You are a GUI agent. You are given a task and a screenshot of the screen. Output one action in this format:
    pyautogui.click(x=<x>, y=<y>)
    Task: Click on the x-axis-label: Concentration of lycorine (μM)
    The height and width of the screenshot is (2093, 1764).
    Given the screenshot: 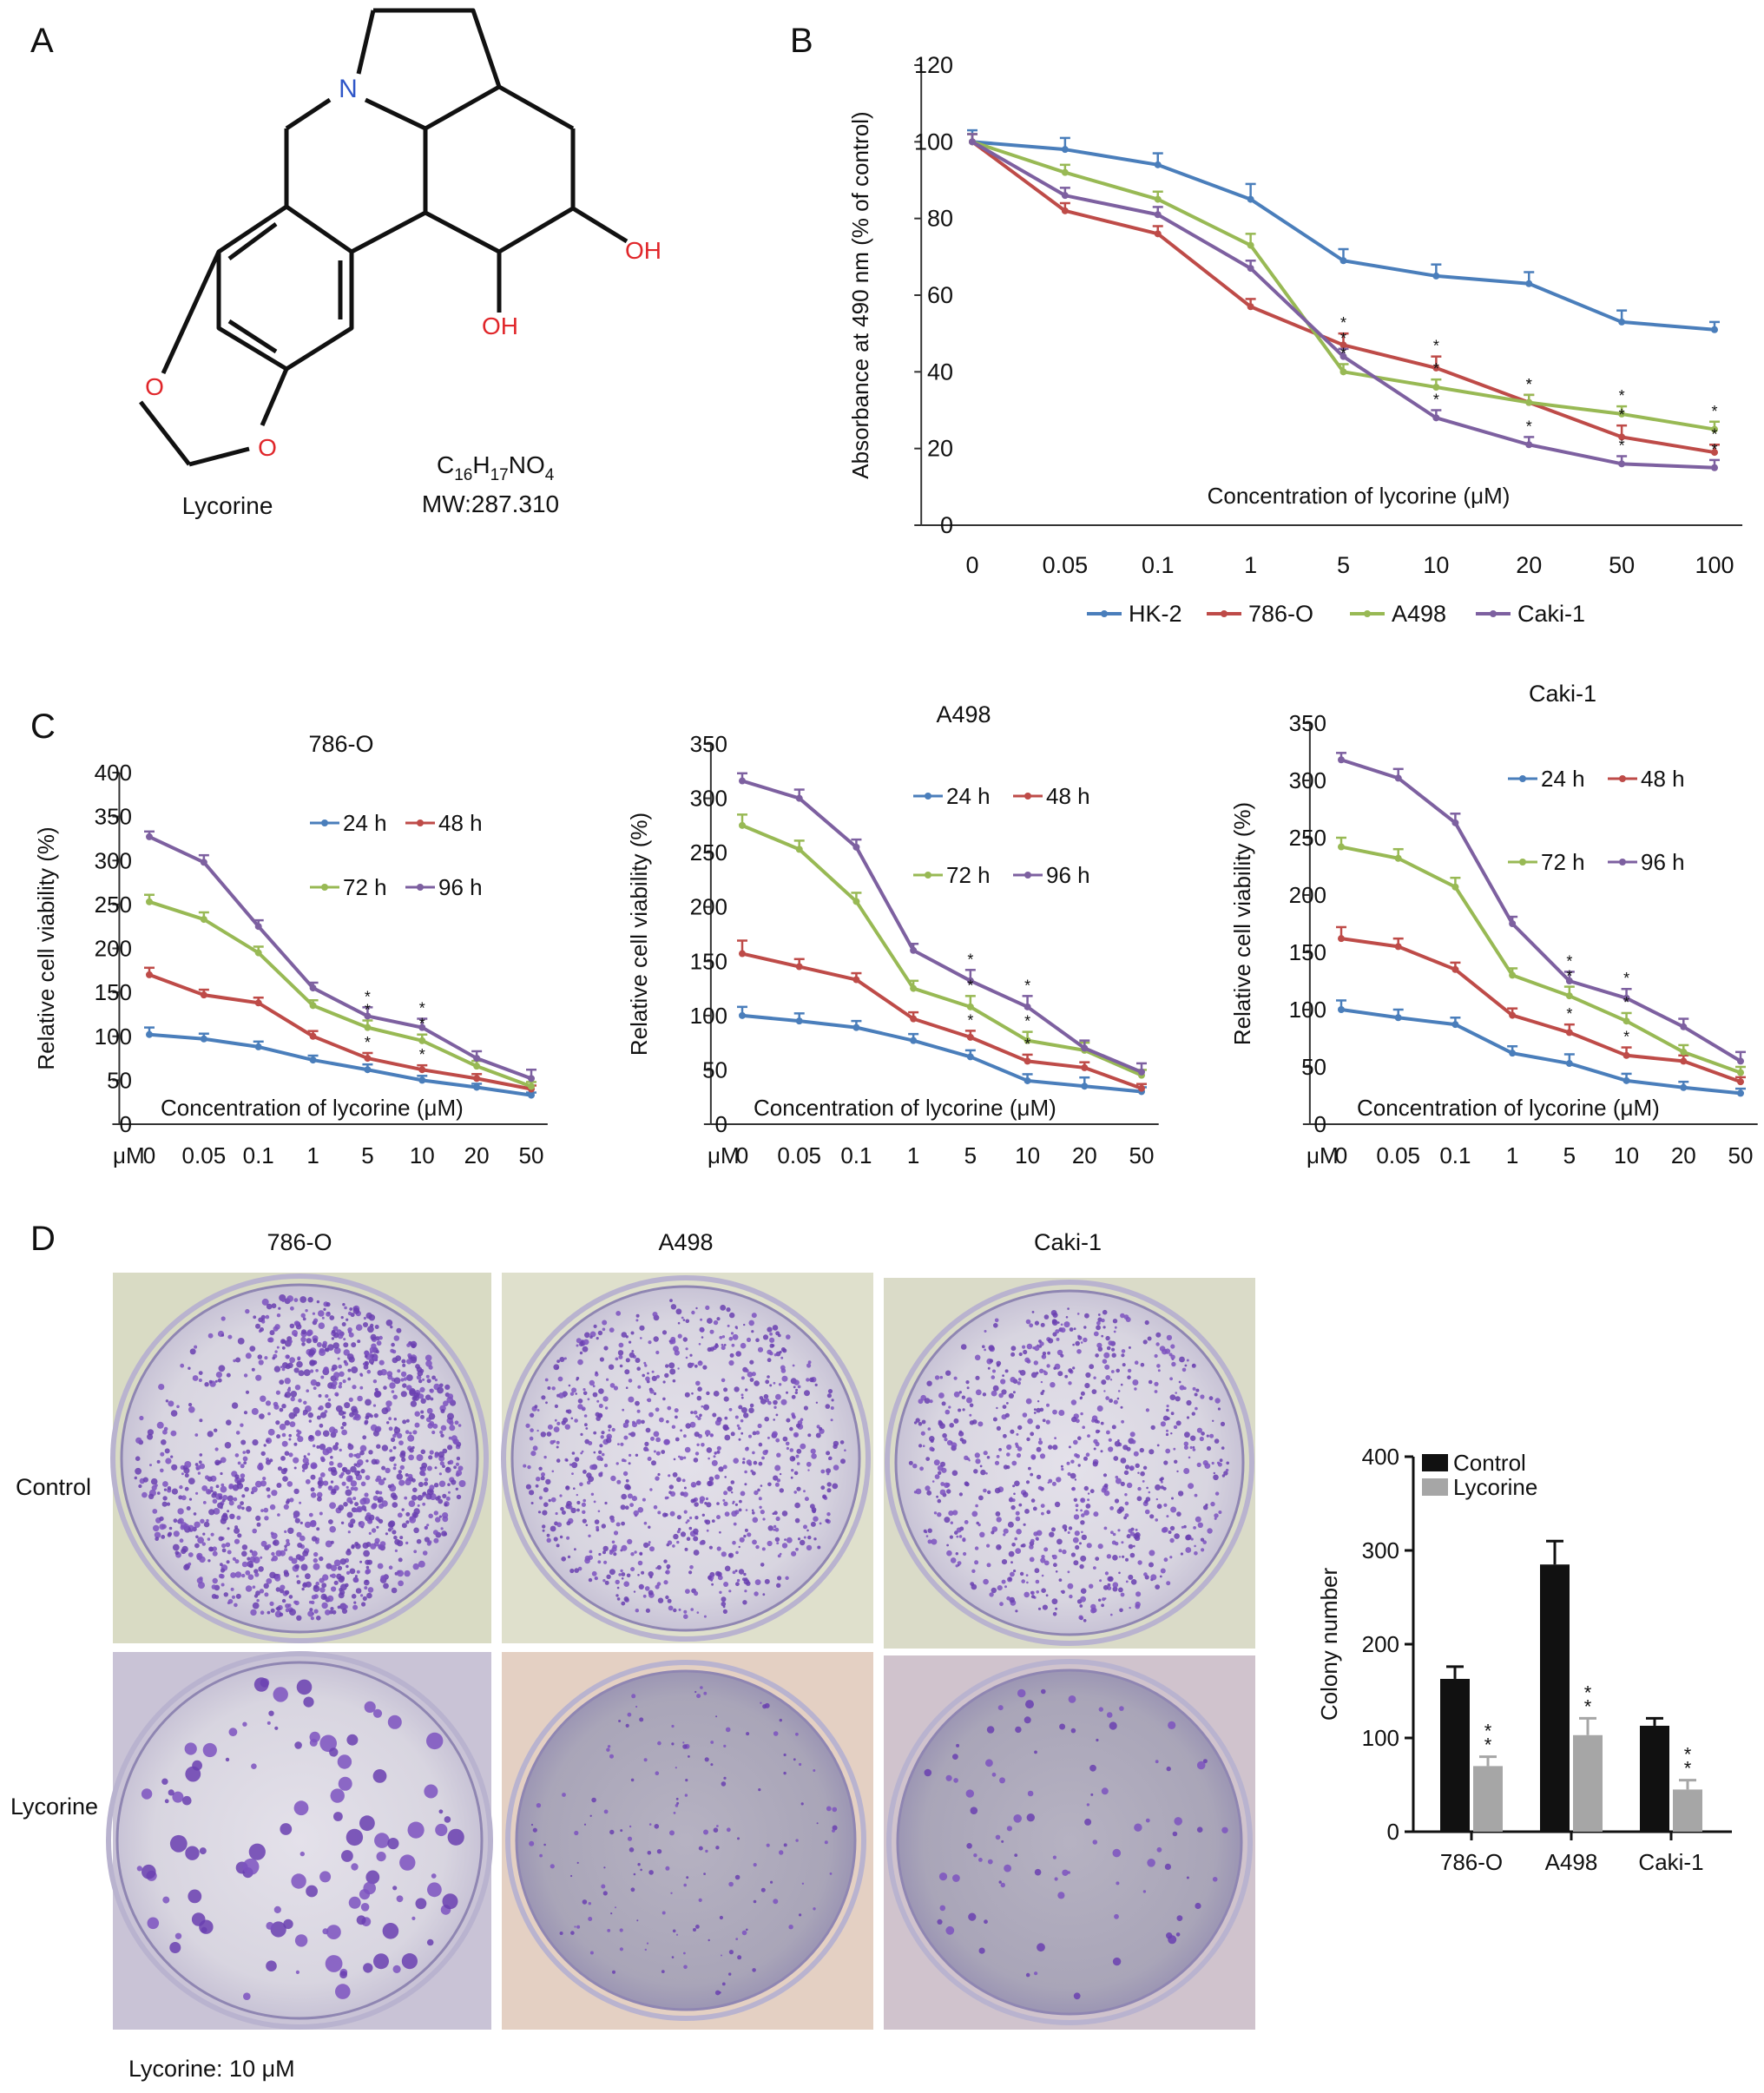 What is the action you would take?
    pyautogui.click(x=312, y=1108)
    